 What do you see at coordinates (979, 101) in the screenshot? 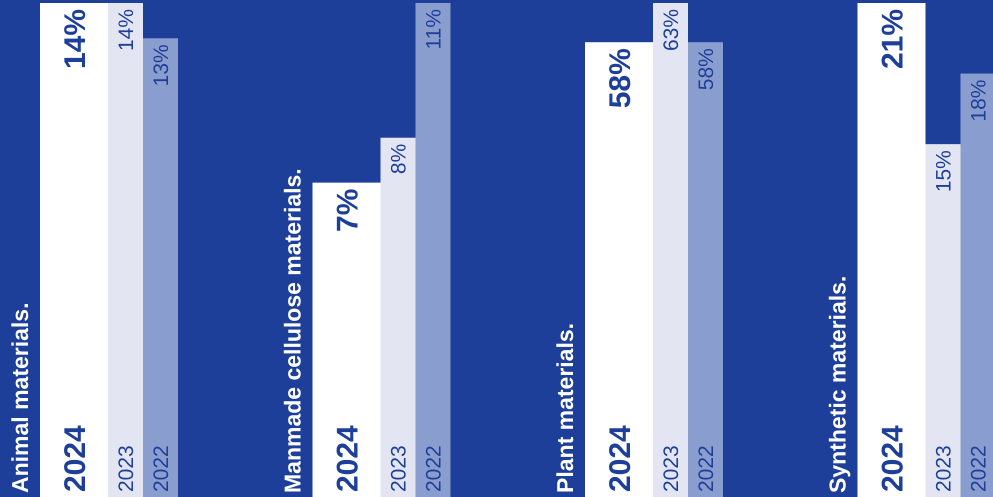
I see `data-label: 18%` at bounding box center [979, 101].